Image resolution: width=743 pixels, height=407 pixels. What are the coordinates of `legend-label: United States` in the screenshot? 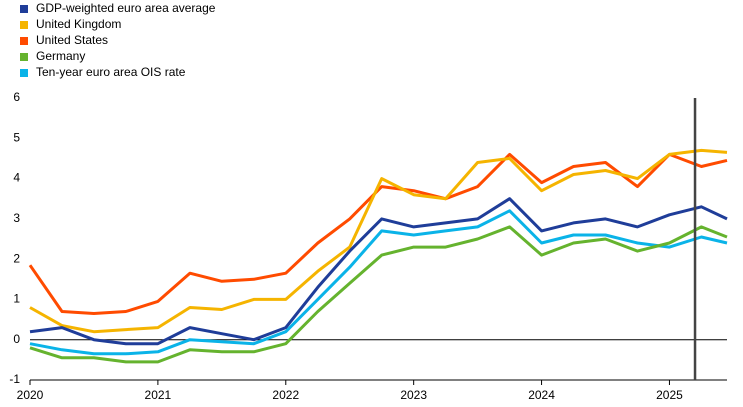 It's located at (72, 40).